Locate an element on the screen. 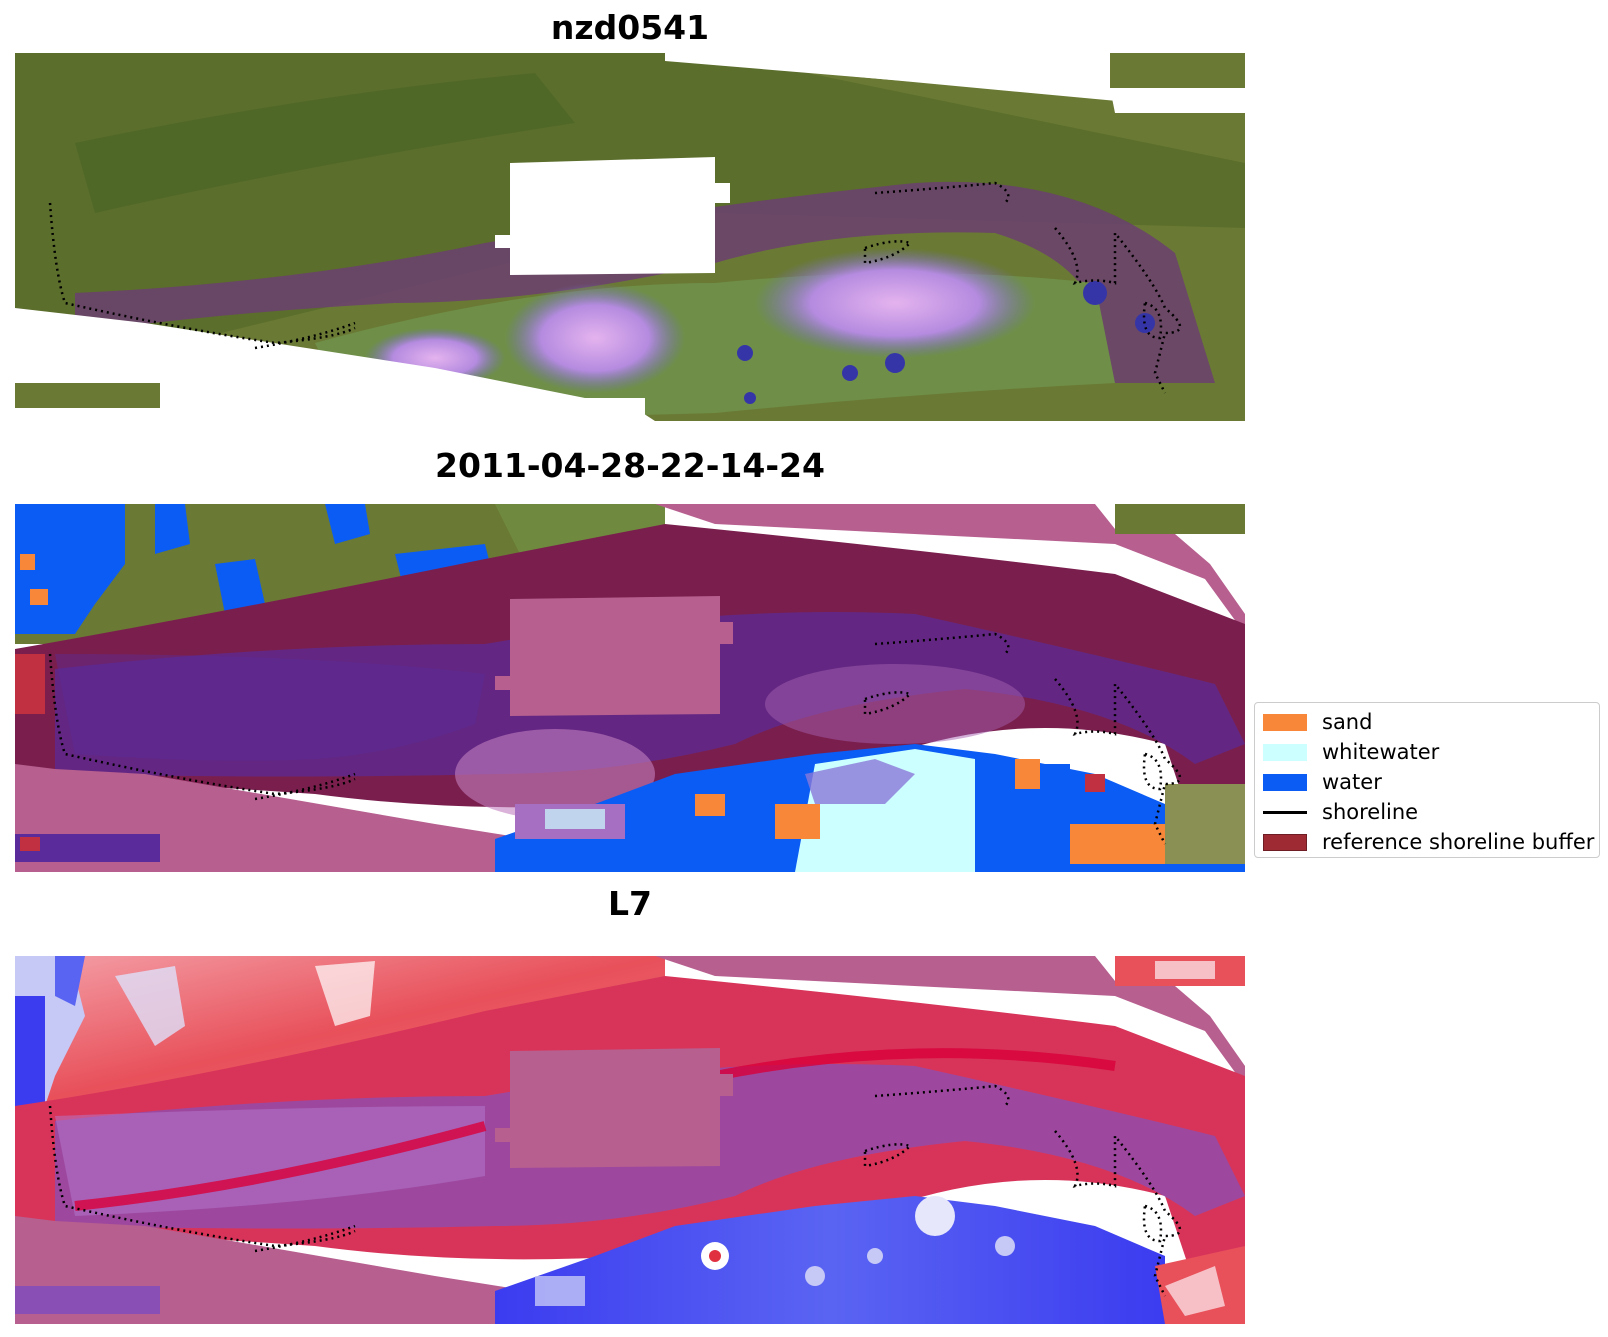 Image resolution: width=1608 pixels, height=1337 pixels. legend-label-sand: sand is located at coordinates (1347, 722).